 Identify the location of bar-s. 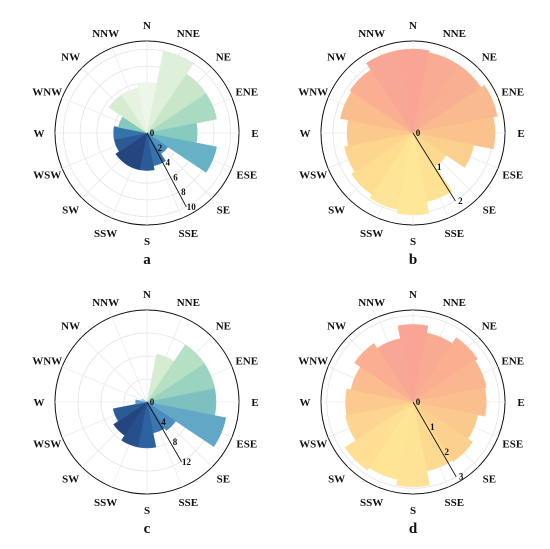
(413, 174).